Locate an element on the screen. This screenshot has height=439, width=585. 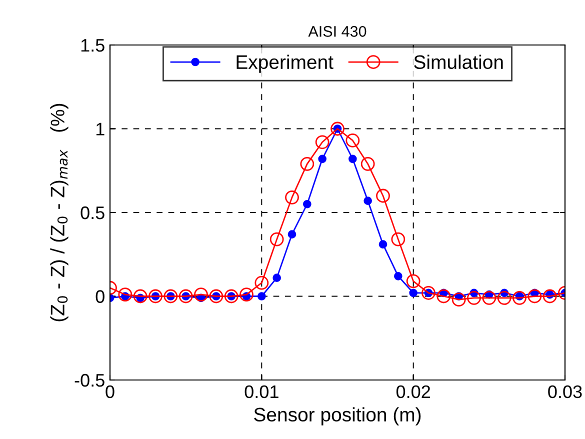
y-tick-label: 0 is located at coordinates (100, 296).